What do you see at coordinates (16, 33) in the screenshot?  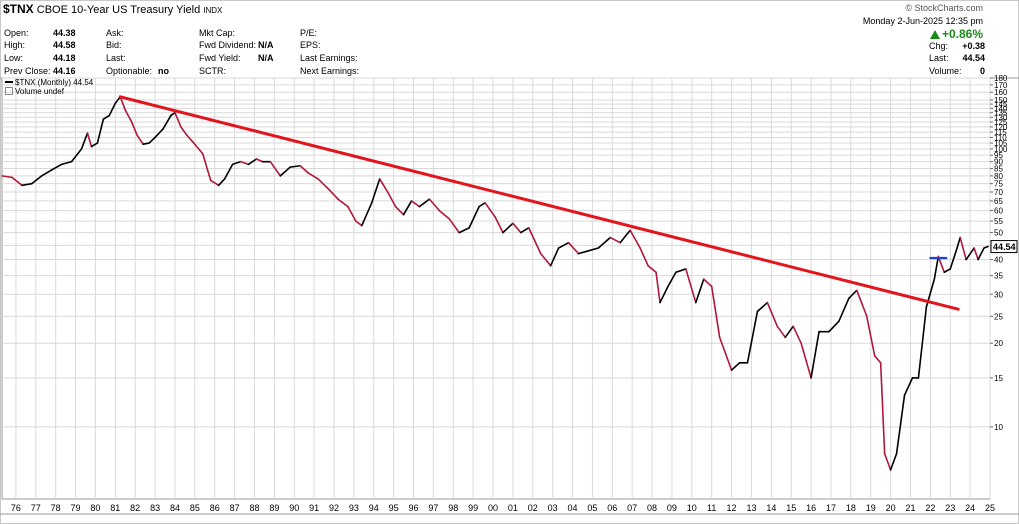 I see `open-label: Open:` at bounding box center [16, 33].